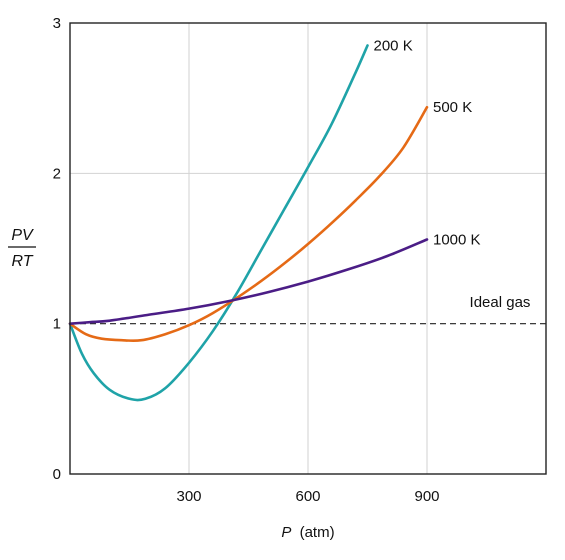 This screenshot has width=565, height=560. I want to click on y-tick-labels: 0 1 2 3, so click(57, 249).